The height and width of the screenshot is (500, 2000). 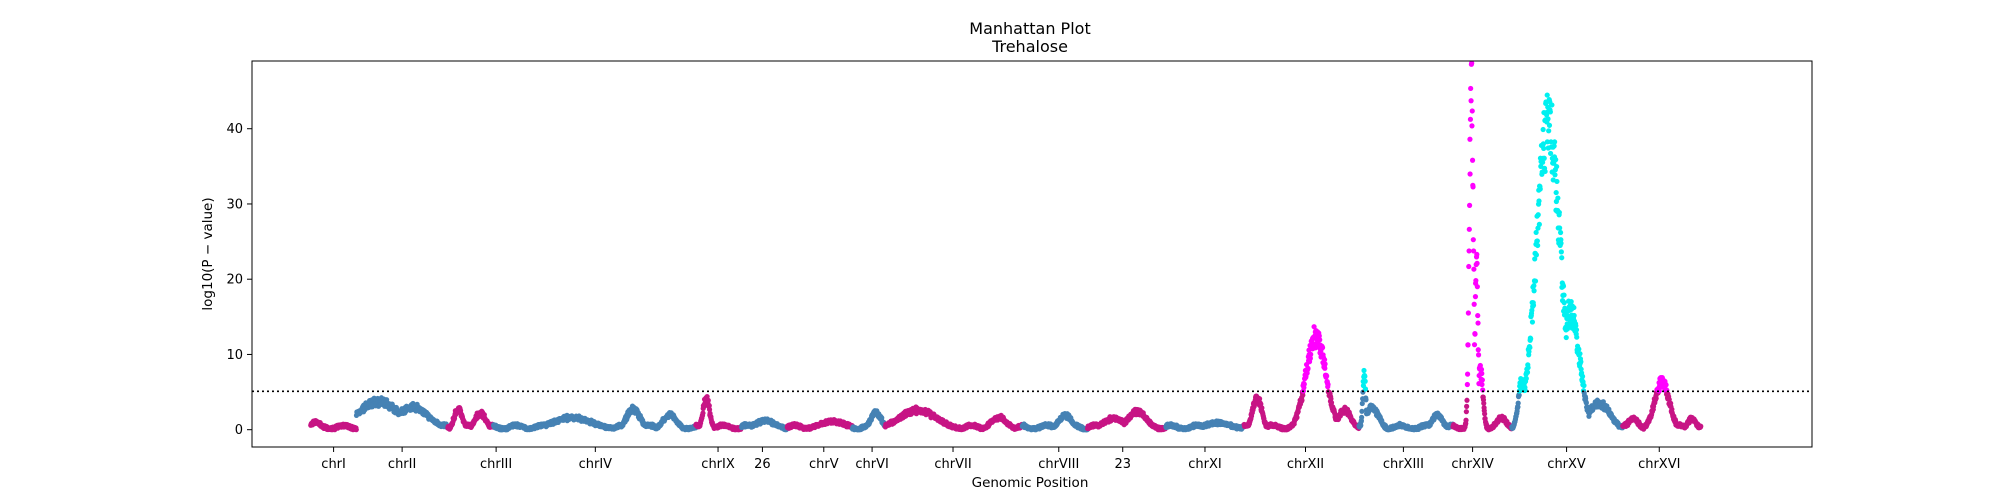 What do you see at coordinates (718, 464) in the screenshot?
I see `x-tick-label: chrIX` at bounding box center [718, 464].